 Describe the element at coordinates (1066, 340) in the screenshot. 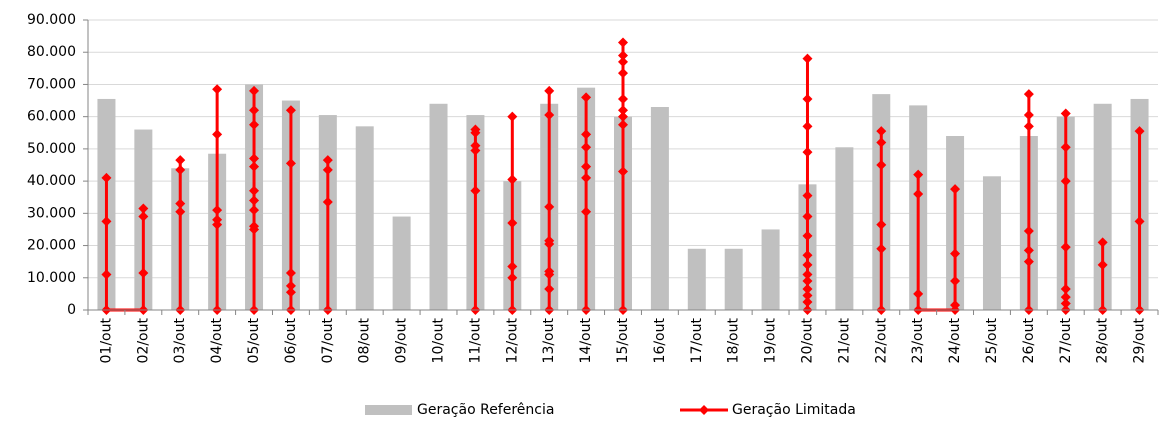

I see `x-tick-label: 27/out` at that location.